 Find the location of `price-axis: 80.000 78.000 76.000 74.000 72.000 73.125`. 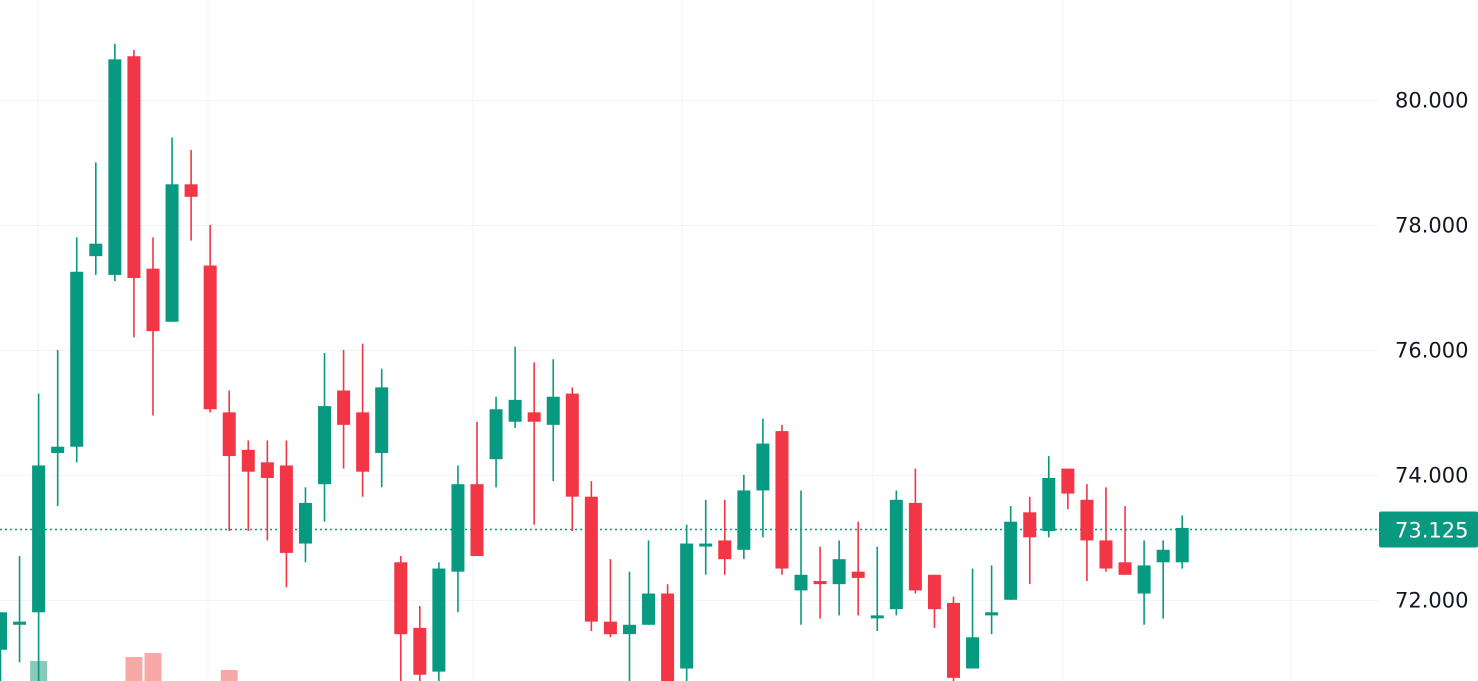

price-axis: 80.000 78.000 76.000 74.000 72.000 73.125 is located at coordinates (1428, 351).